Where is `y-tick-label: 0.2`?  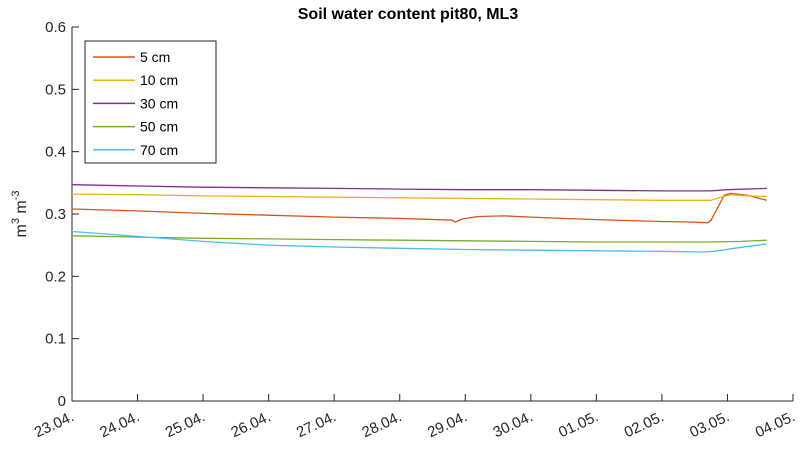 y-tick-label: 0.2 is located at coordinates (55, 276).